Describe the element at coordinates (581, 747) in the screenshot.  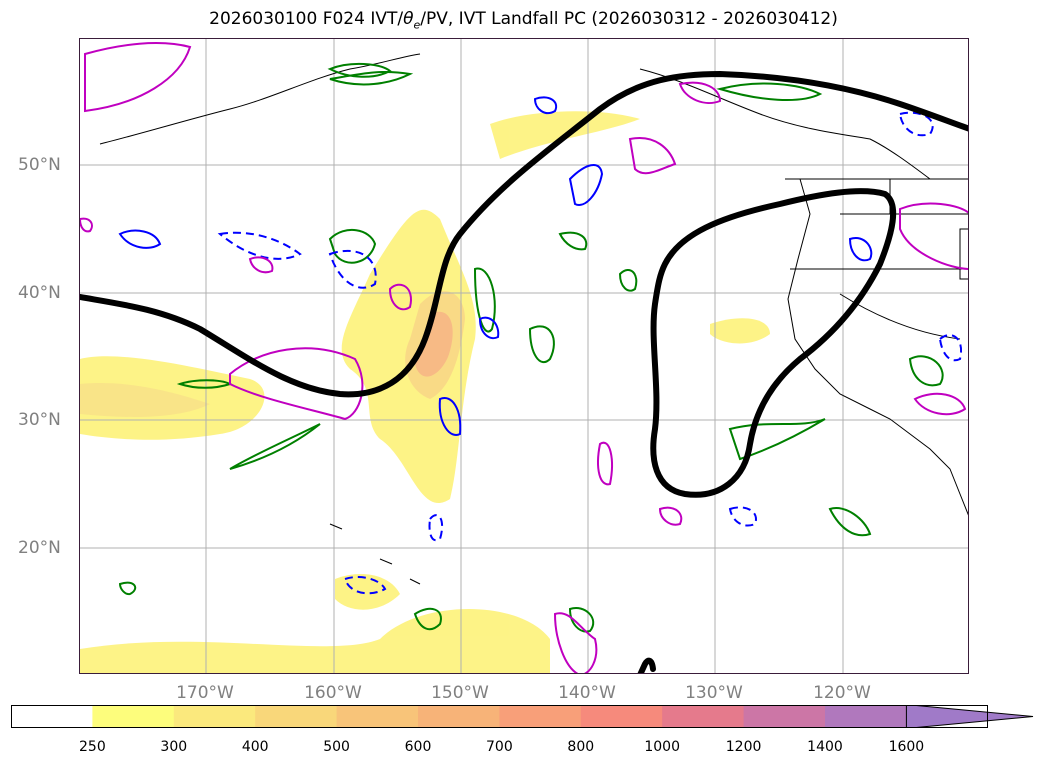
I see `colorbar-tick-label: 800` at that location.